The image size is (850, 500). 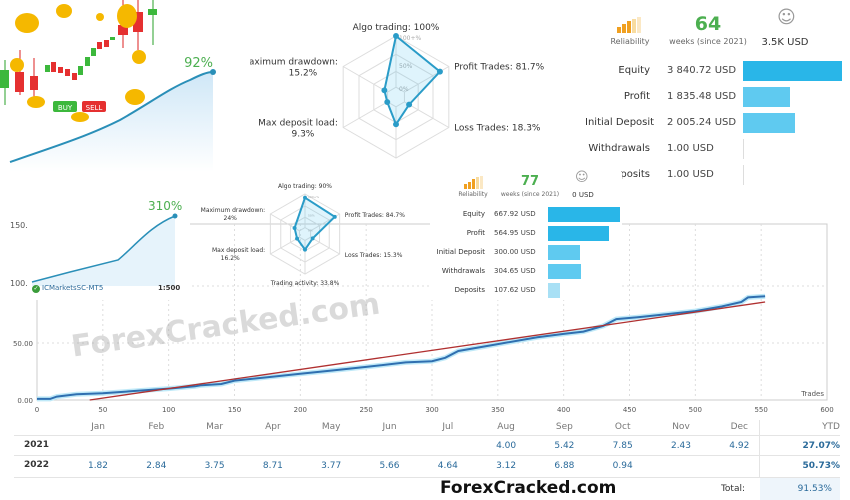 What do you see at coordinates (702, 70) in the screenshot?
I see `stat-value: 3 840.72 USD` at bounding box center [702, 70].